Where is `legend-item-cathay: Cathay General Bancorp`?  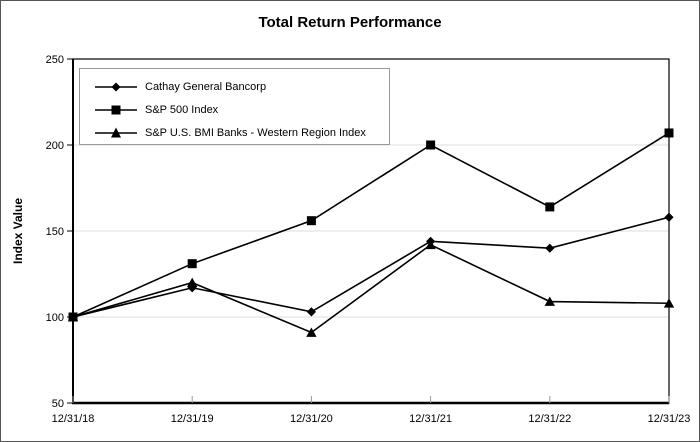 legend-item-cathay: Cathay General Bancorp is located at coordinates (241, 86).